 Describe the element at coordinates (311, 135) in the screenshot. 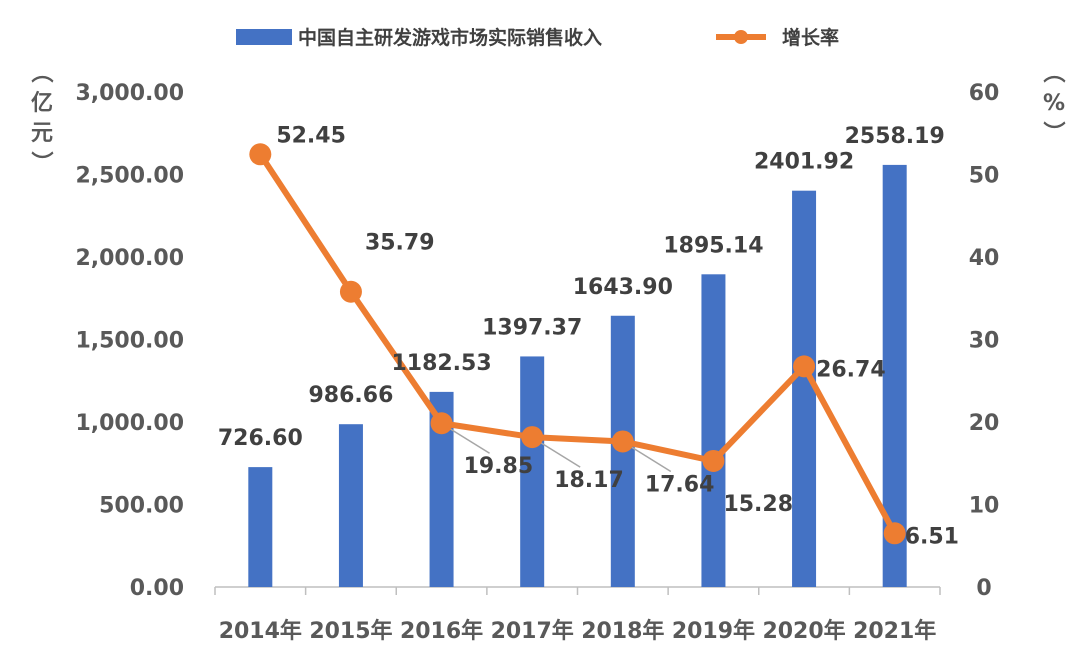

I see `growth-rate-label: 52.45` at that location.